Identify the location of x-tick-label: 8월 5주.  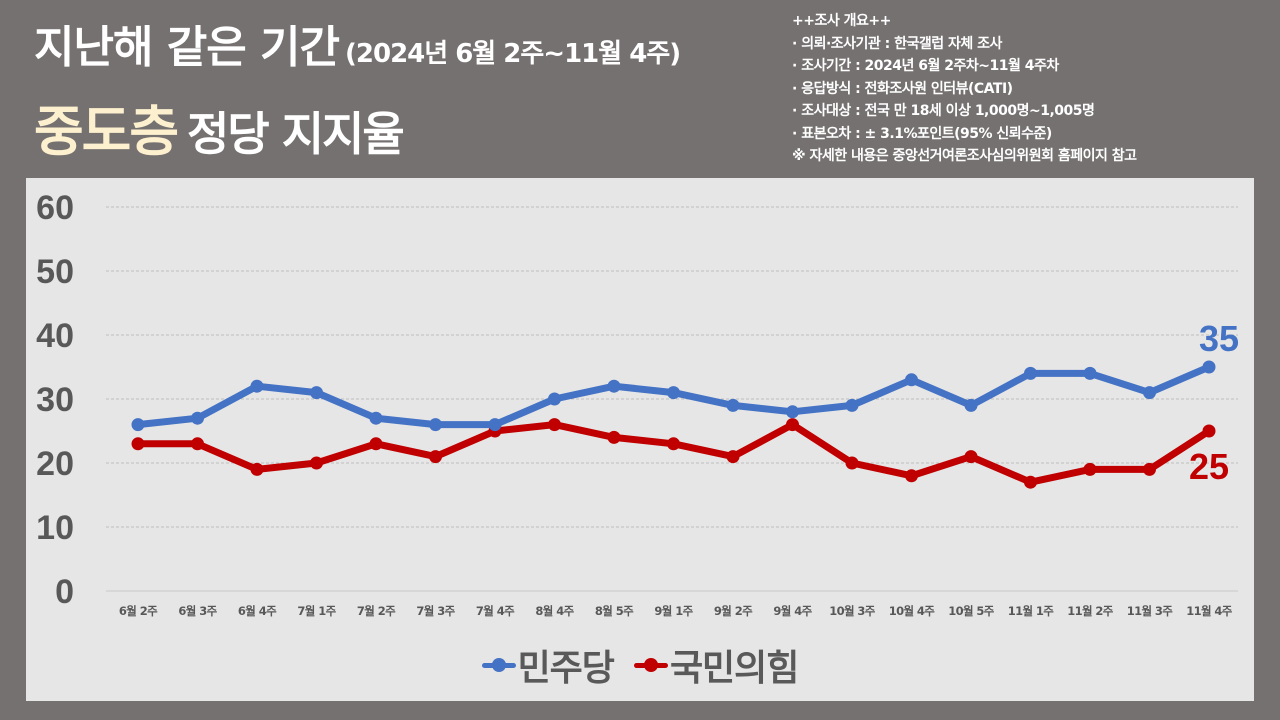
(614, 611).